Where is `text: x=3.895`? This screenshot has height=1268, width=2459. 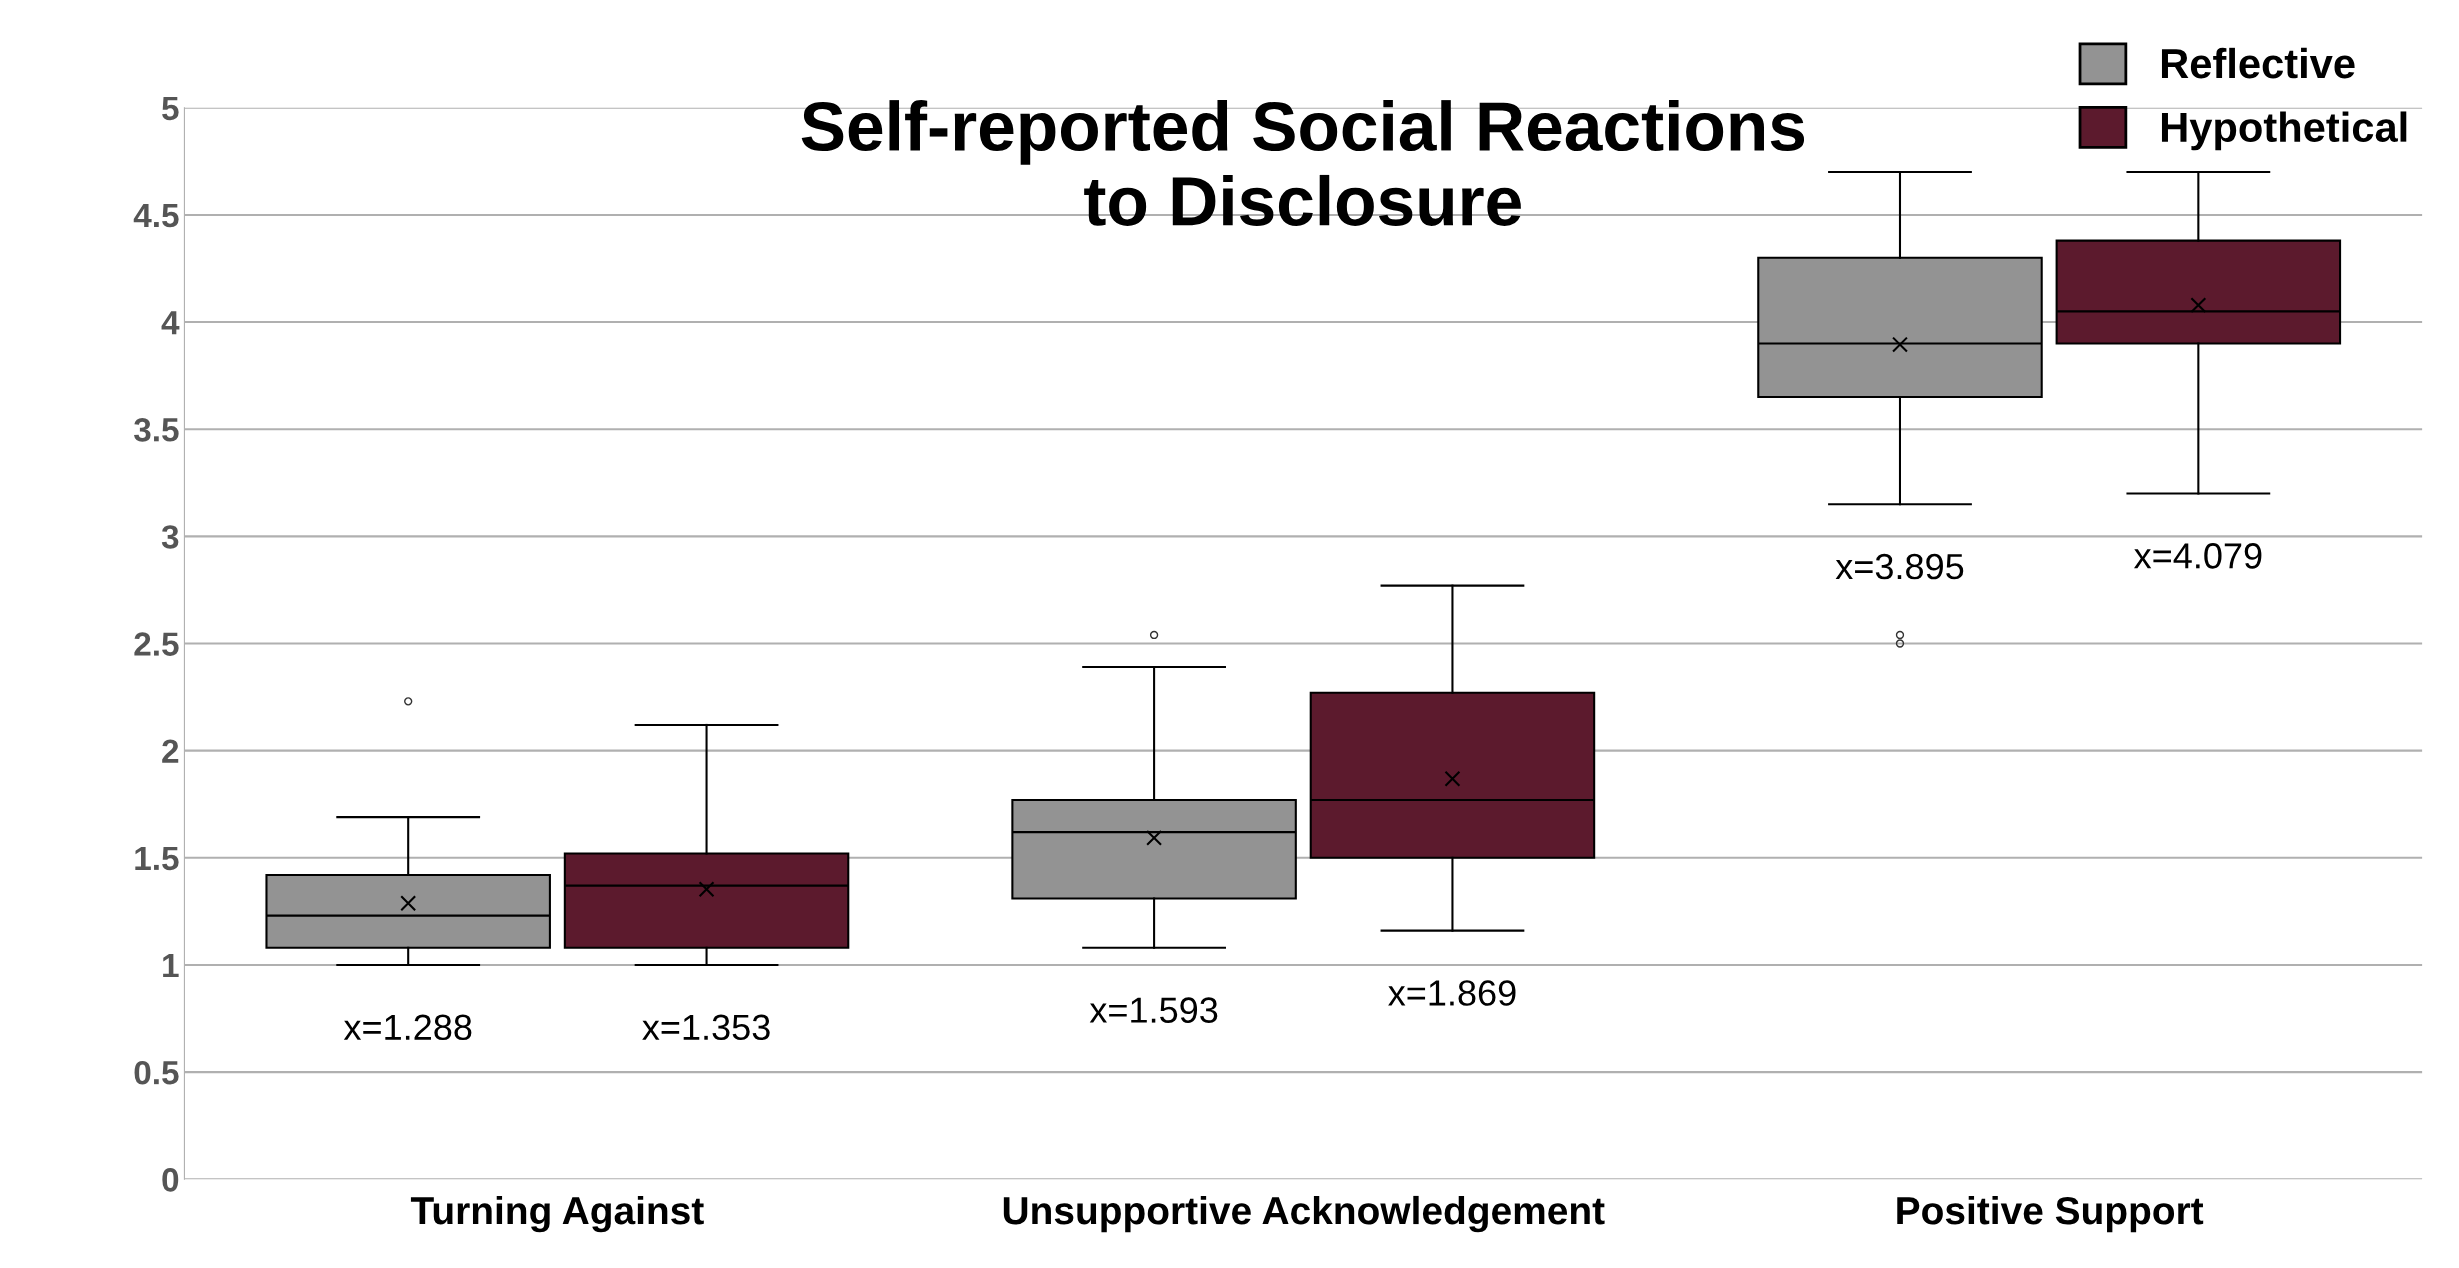 text: x=3.895 is located at coordinates (1899, 566).